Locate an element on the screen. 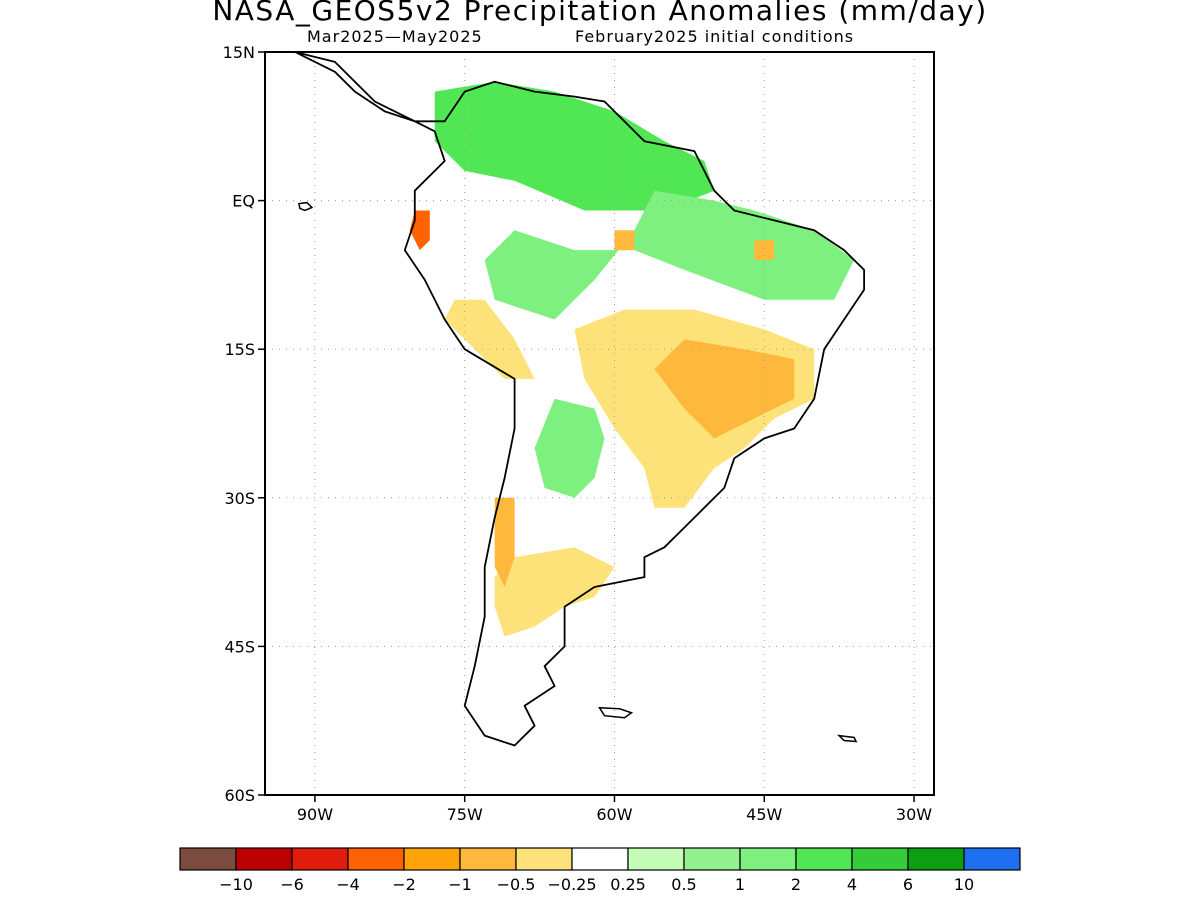  colorbar-label: −2 is located at coordinates (404, 884).